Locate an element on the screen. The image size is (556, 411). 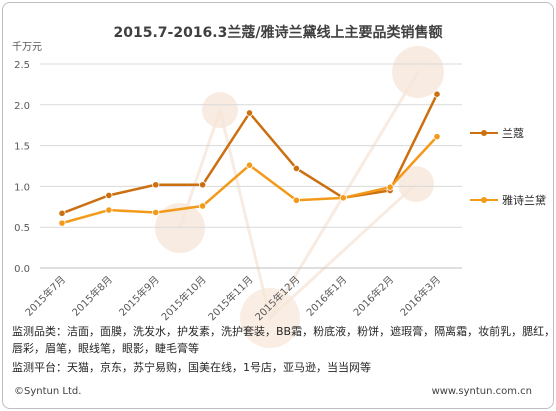
legend-item-estee-lauder: 雅诗兰黛 is located at coordinates (508, 200).